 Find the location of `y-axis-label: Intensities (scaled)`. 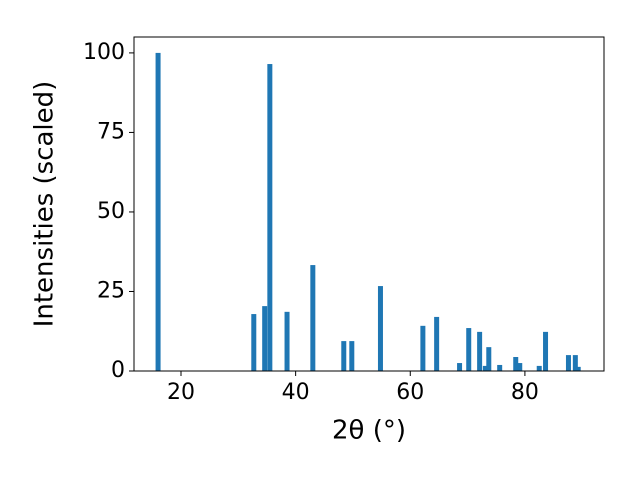

y-axis-label: Intensities (scaled) is located at coordinates (45, 204).